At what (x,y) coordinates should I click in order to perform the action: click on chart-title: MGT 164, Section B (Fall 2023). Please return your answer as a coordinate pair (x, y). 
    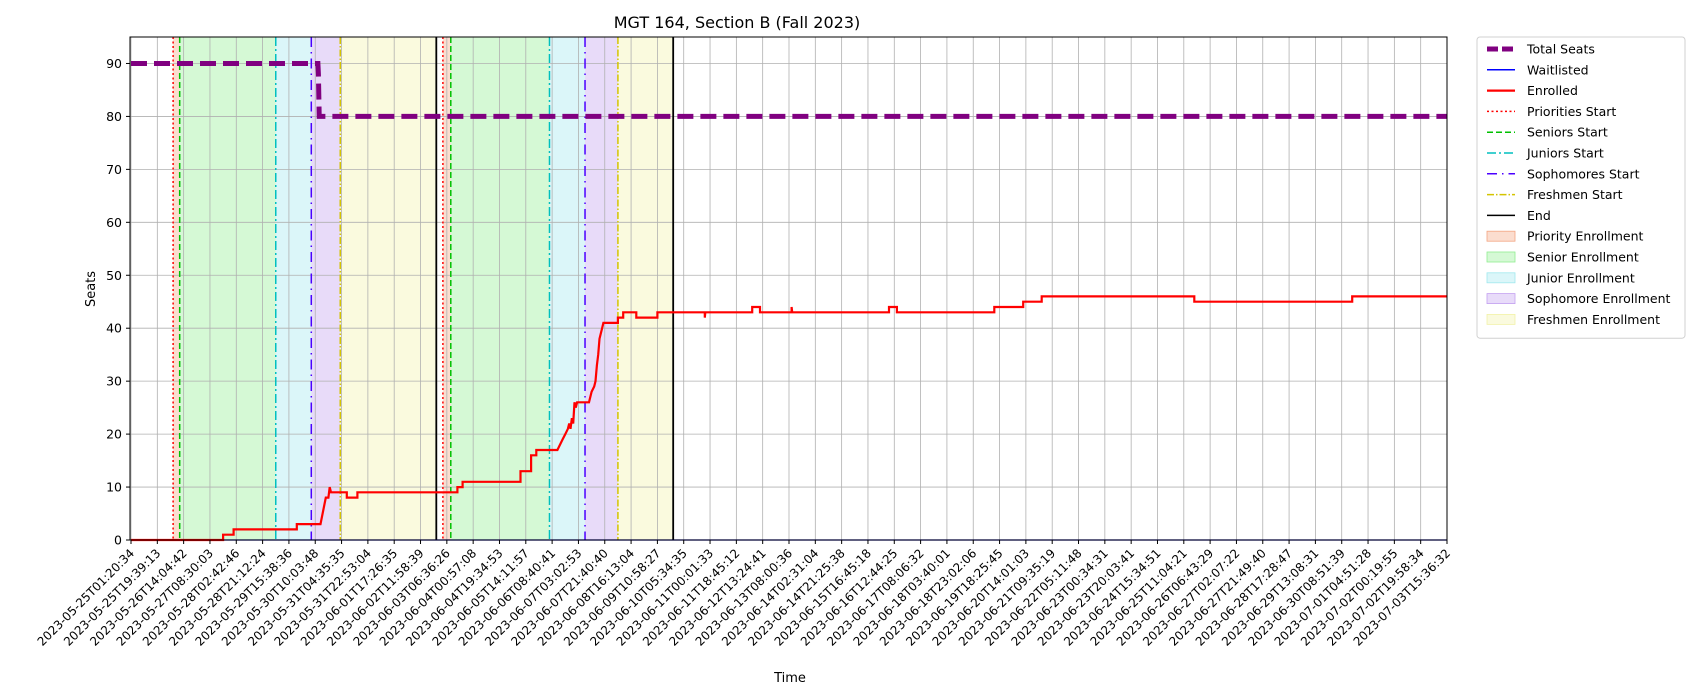
    Looking at the image, I should click on (737, 22).